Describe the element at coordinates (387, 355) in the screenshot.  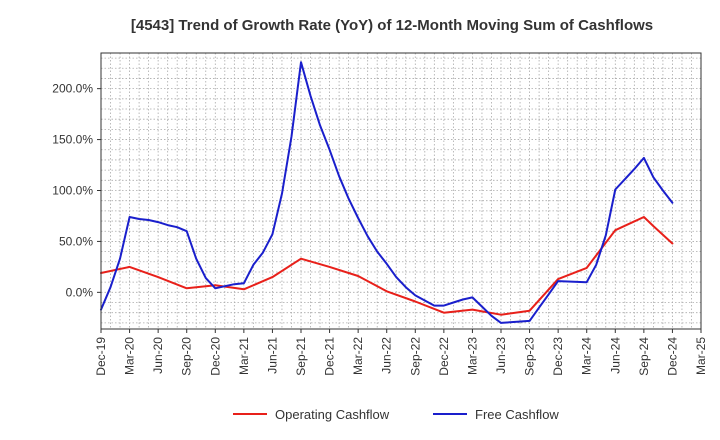
I see `x-tick-label: Jun-22` at that location.